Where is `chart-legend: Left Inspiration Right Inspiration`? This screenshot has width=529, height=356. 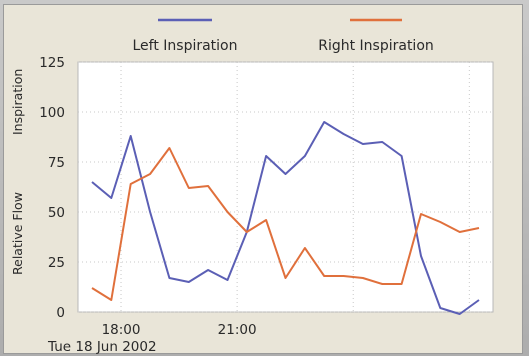
chart-legend: Left Inspiration Right Inspiration is located at coordinates (283, 36).